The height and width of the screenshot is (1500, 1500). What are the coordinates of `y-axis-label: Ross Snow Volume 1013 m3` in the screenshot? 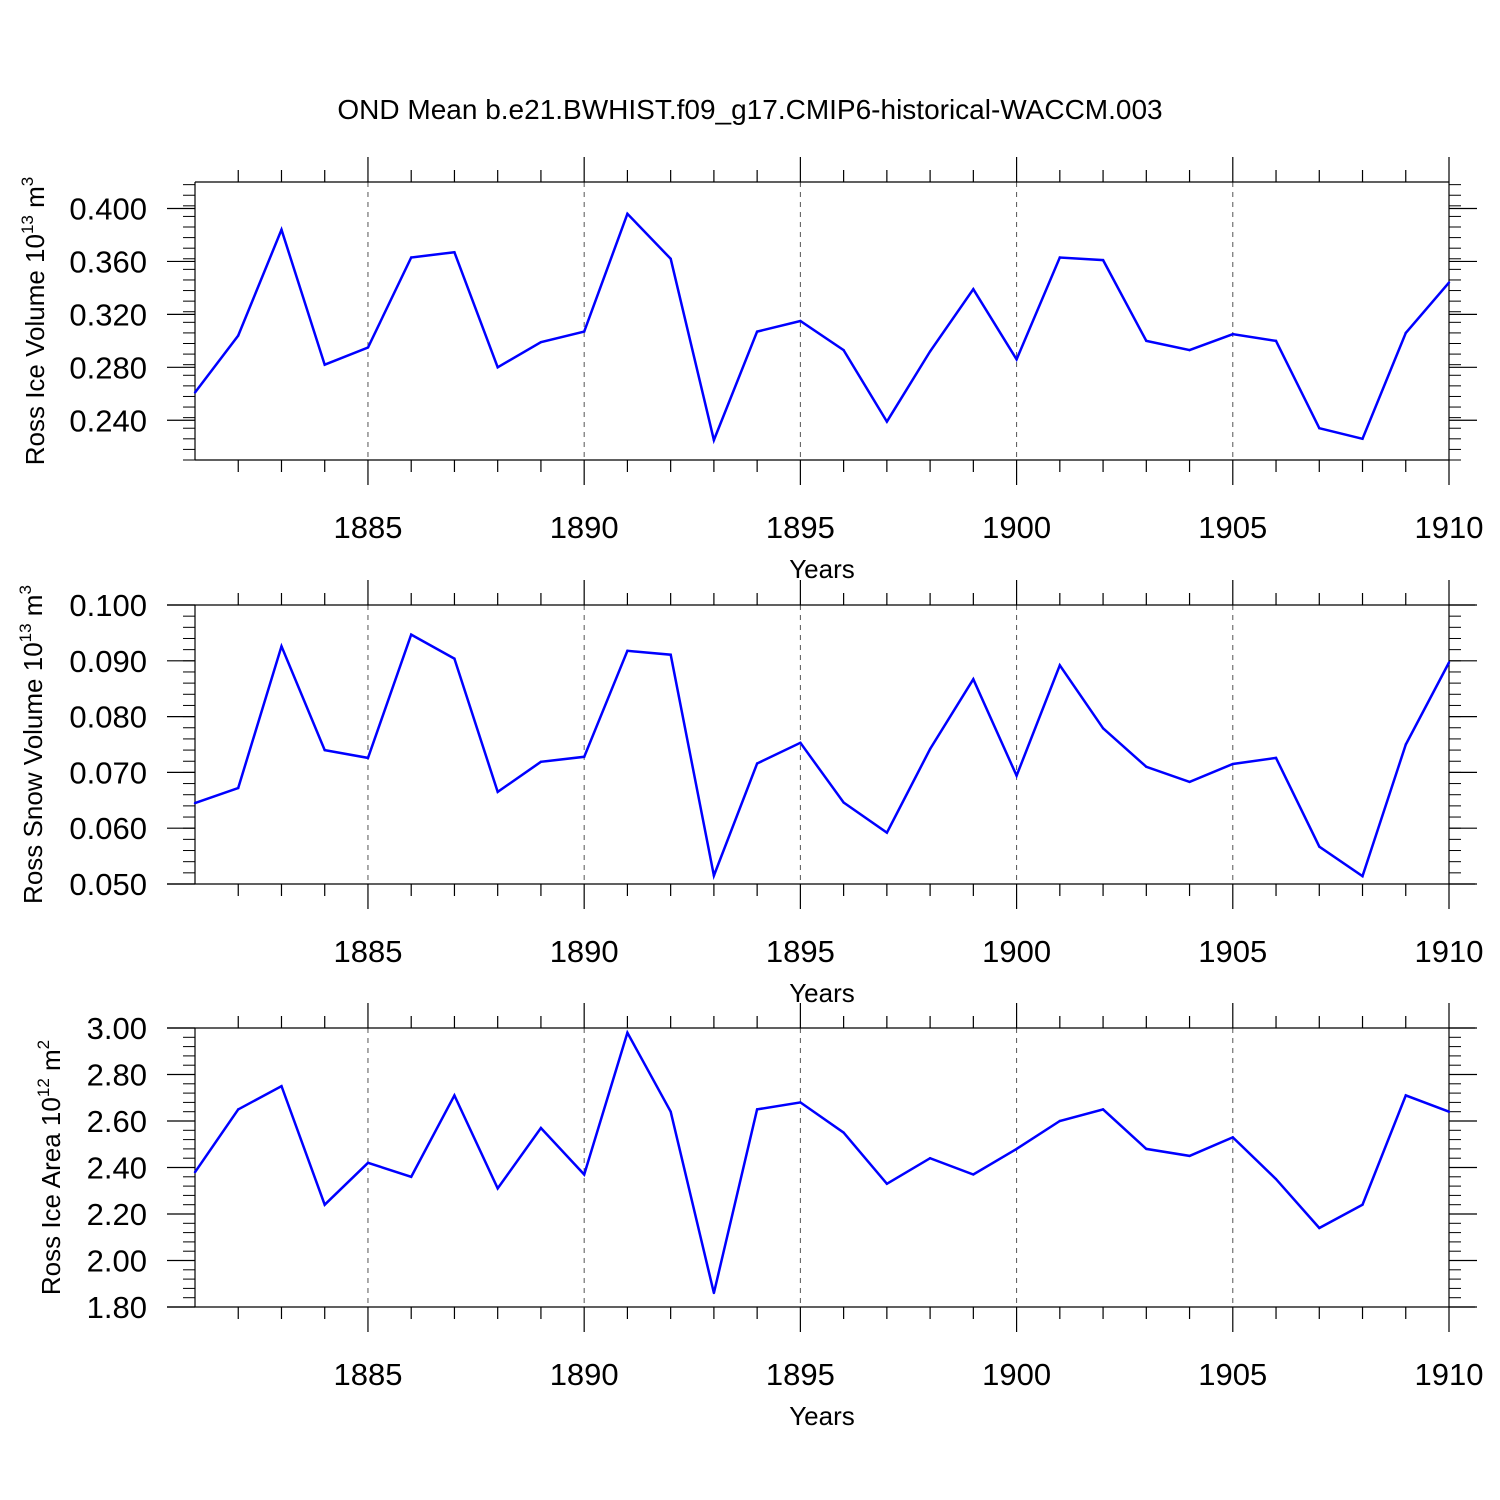 It's located at (32, 744).